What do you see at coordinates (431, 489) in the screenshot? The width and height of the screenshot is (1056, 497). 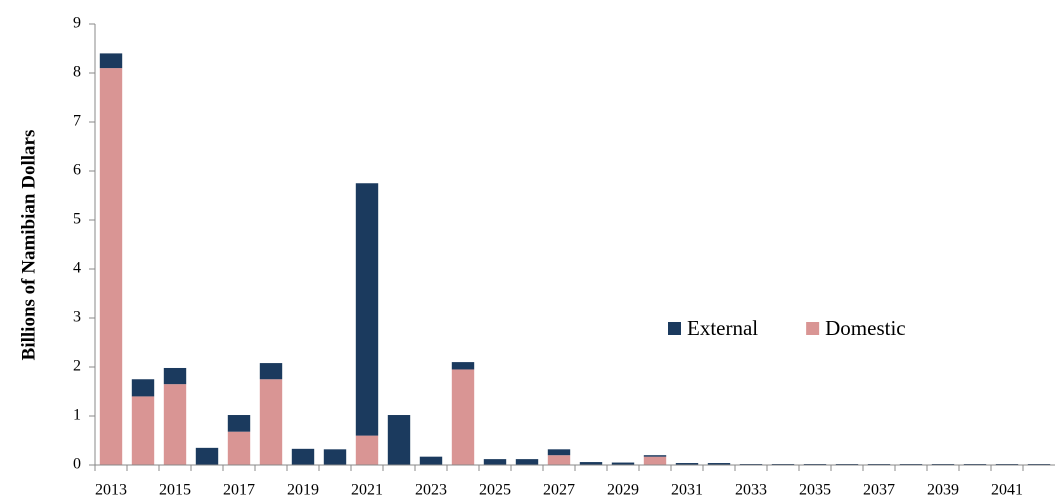 I see `x-tick-label: 2023` at bounding box center [431, 489].